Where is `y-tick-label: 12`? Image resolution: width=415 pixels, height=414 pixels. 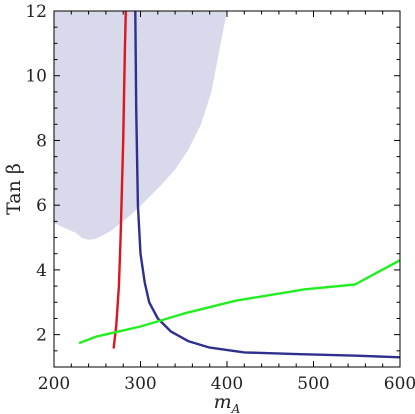 y-tick-label: 12 is located at coordinates (36, 12).